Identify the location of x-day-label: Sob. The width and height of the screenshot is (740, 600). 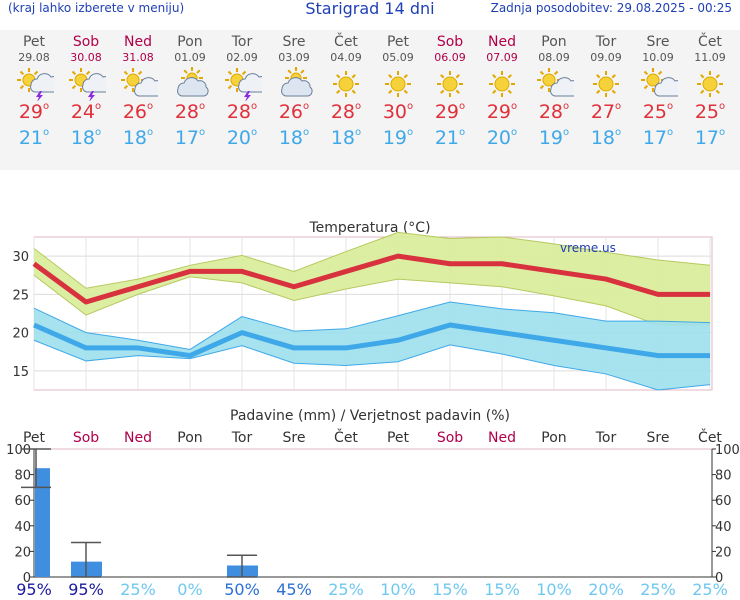
(450, 438).